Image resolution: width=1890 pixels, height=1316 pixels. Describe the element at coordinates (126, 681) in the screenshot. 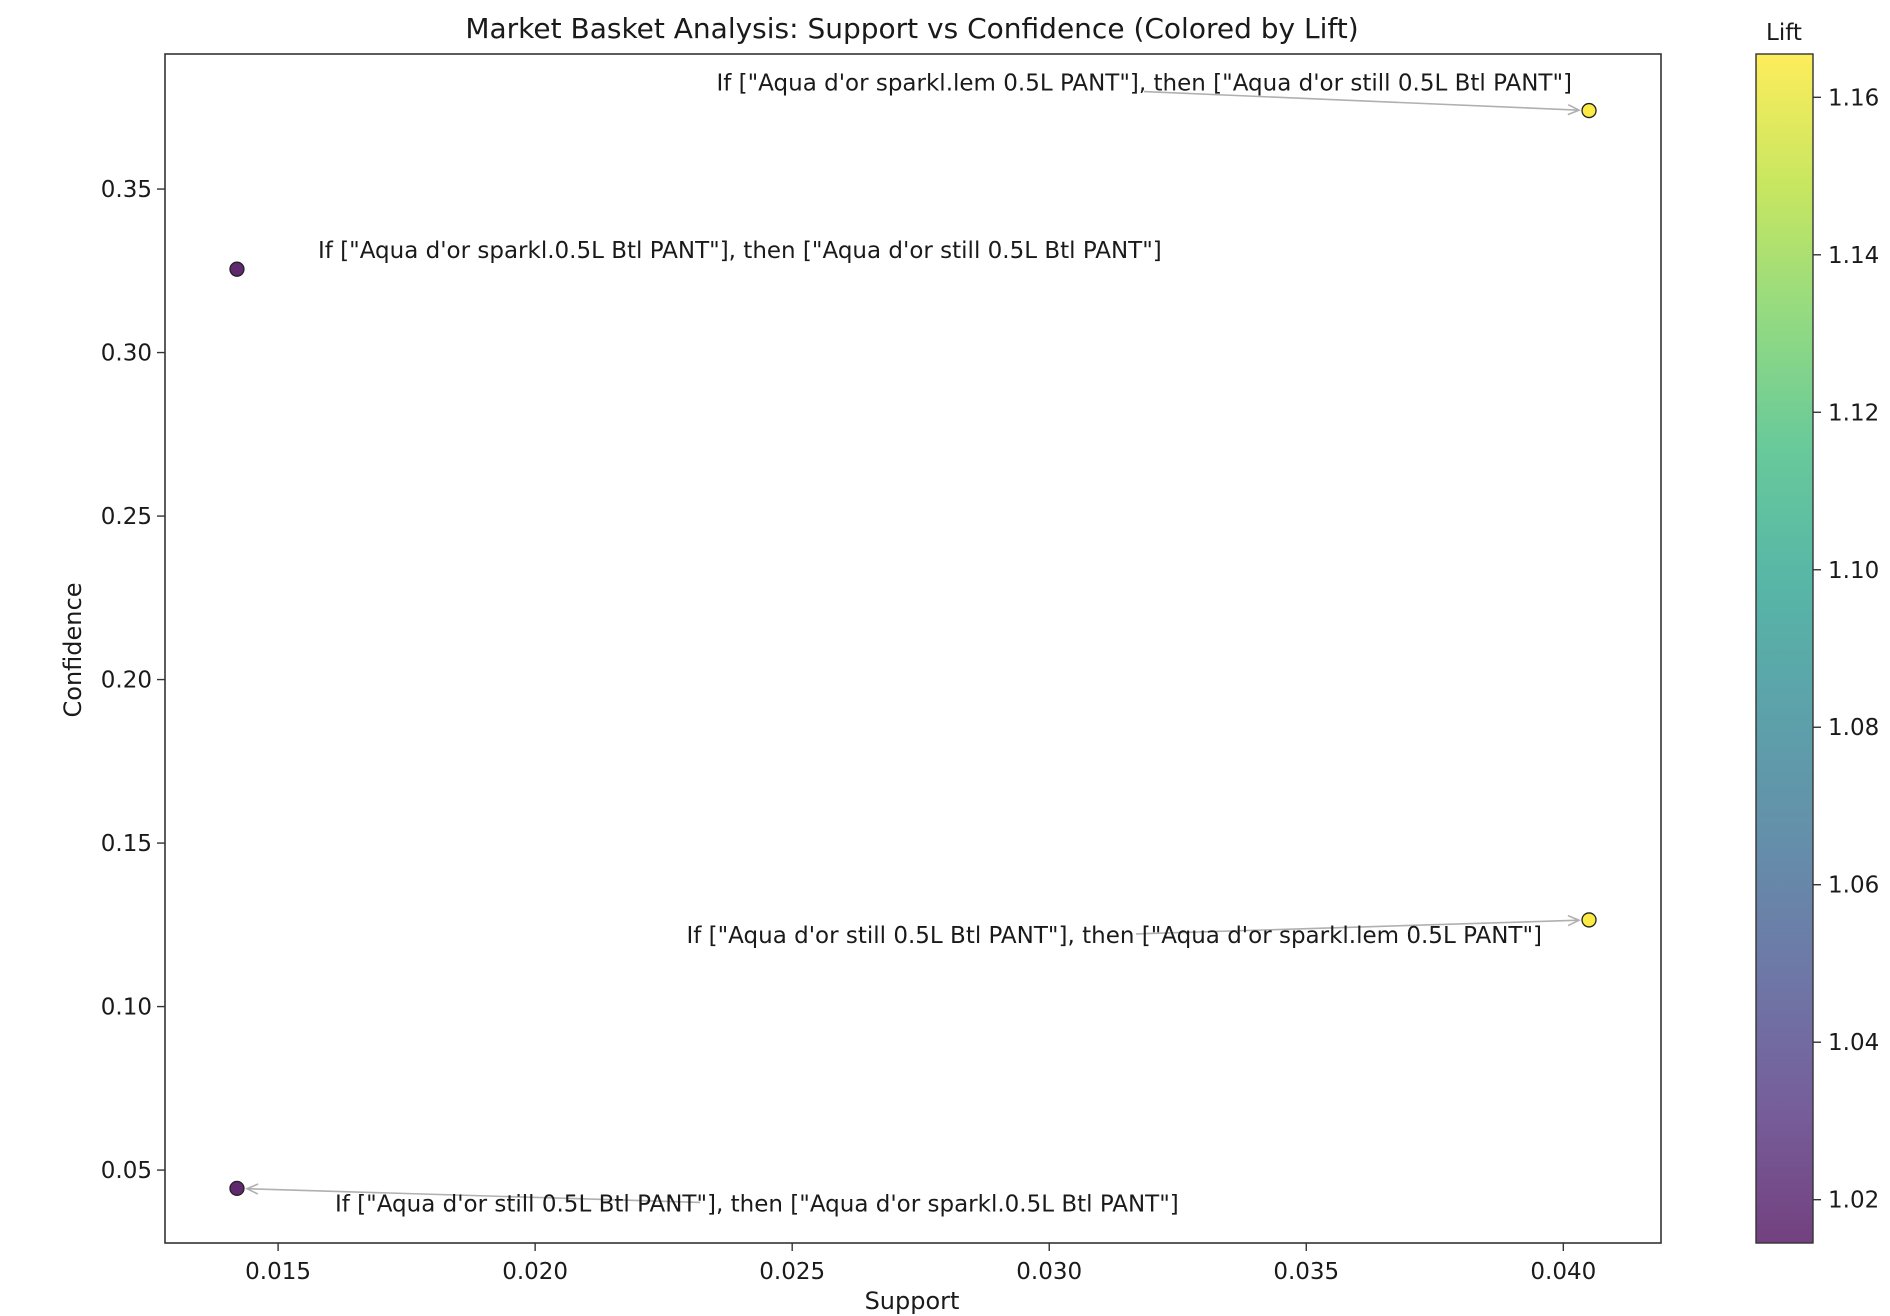

I see `y-tick-label: 0.20` at that location.